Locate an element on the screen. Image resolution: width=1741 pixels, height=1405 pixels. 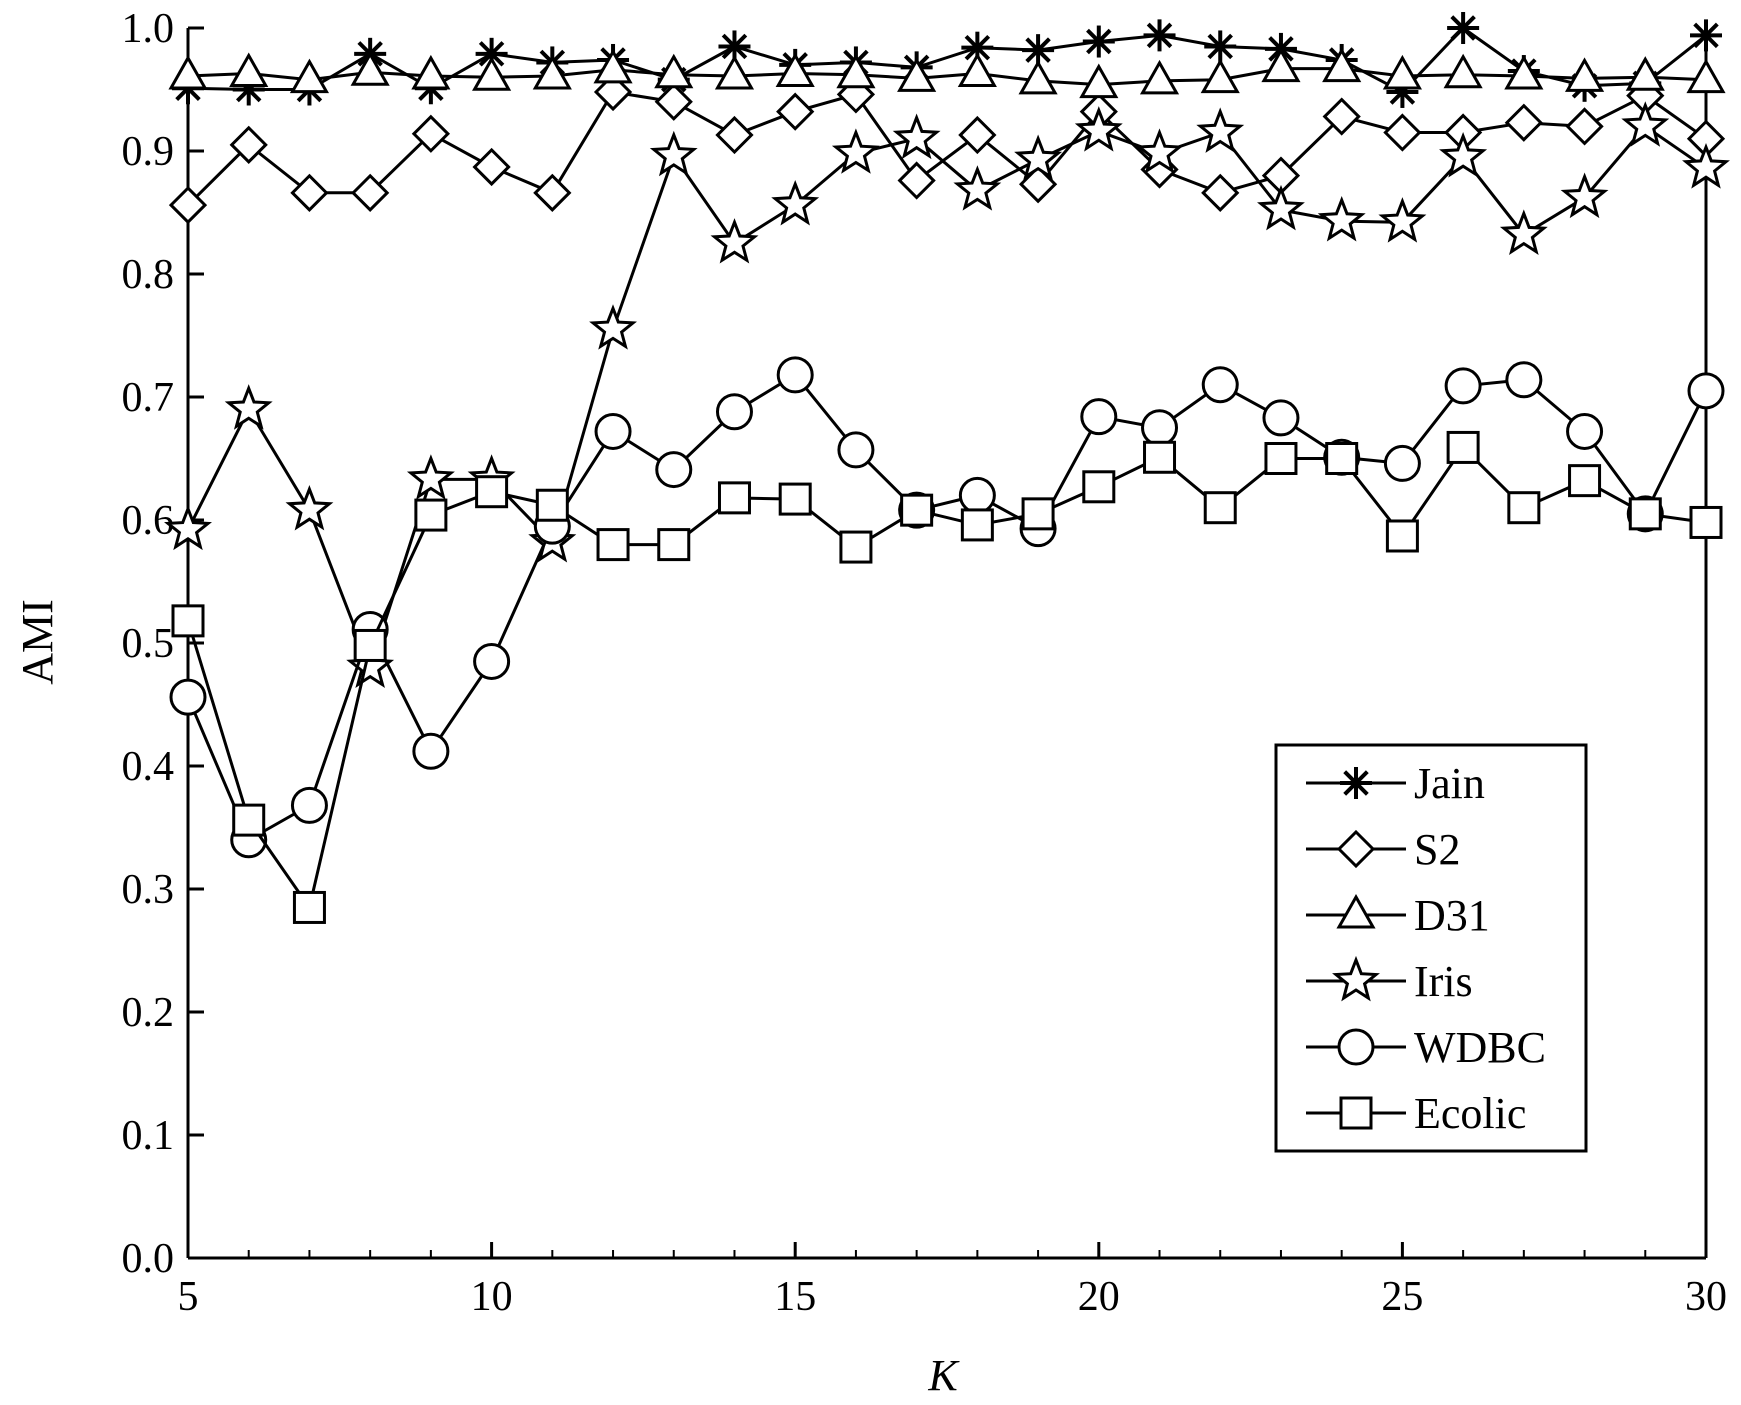
y-tick-label: 0.3 is located at coordinates (148, 890).